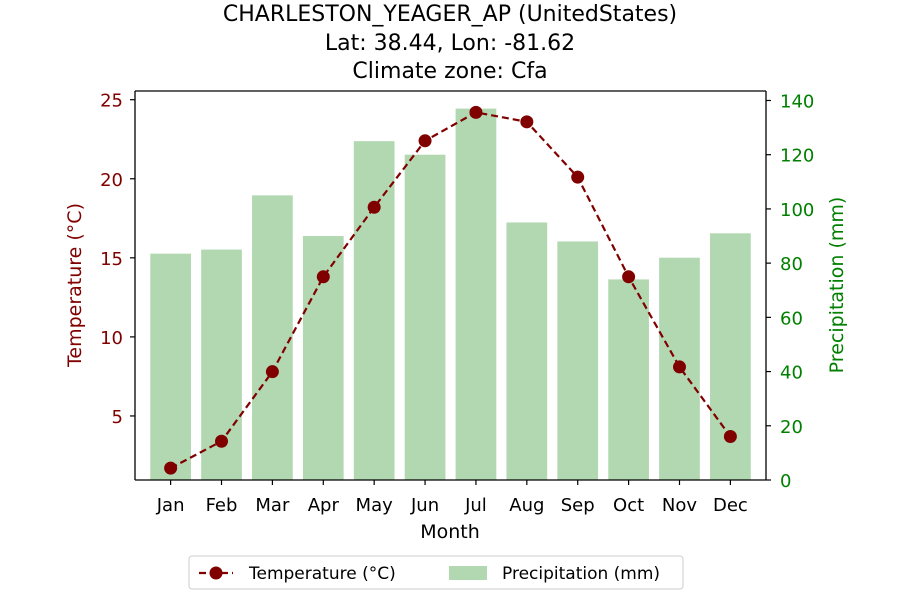 The width and height of the screenshot is (900, 600). I want to click on right-tick-label-80: 80, so click(791, 264).